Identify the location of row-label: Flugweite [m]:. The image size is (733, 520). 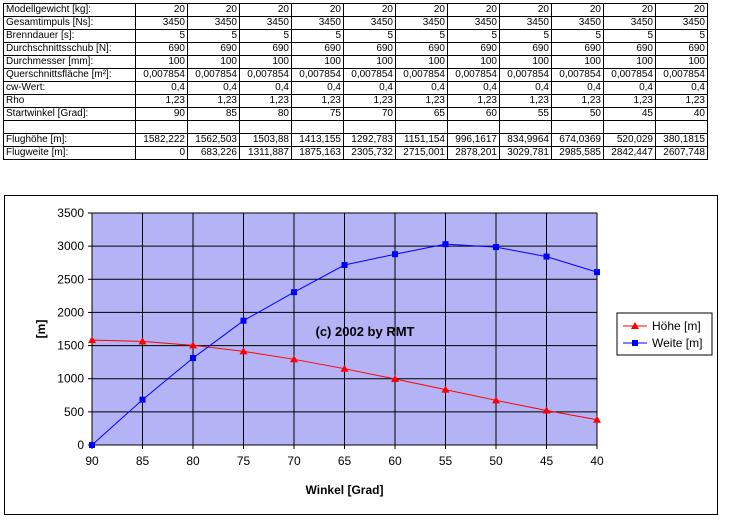
(69, 153).